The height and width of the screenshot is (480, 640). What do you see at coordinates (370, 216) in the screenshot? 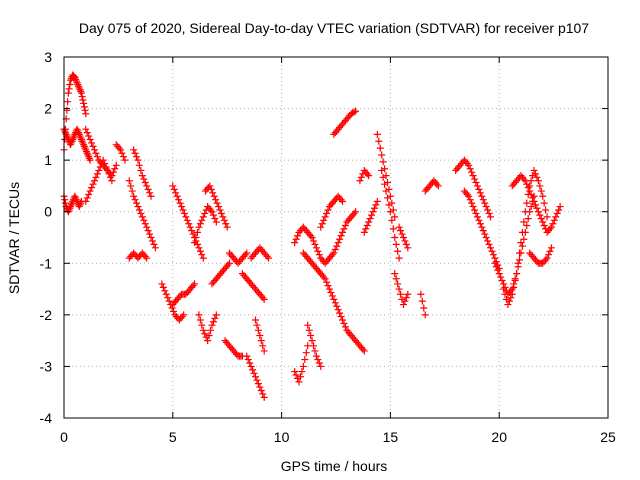
I see `series-arc-ad` at bounding box center [370, 216].